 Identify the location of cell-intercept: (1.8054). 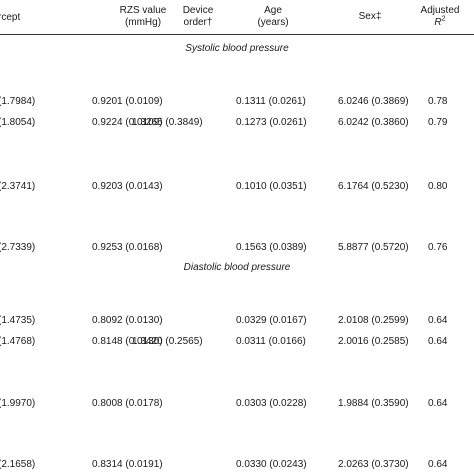
(18, 122).